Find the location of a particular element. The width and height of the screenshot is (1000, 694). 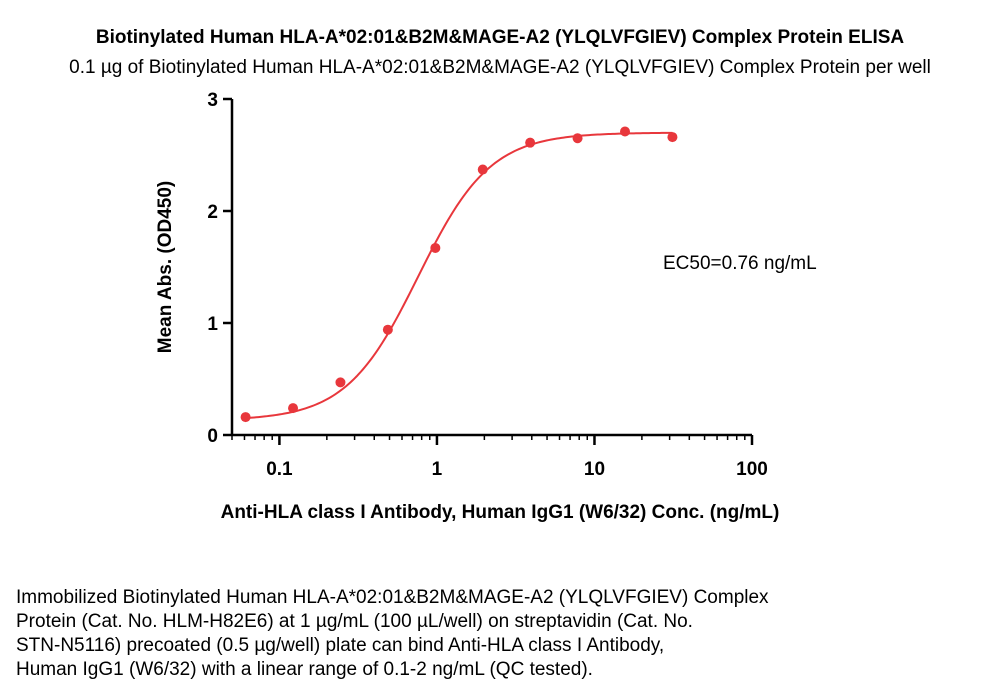

x-tick-label: 1 is located at coordinates (437, 469).